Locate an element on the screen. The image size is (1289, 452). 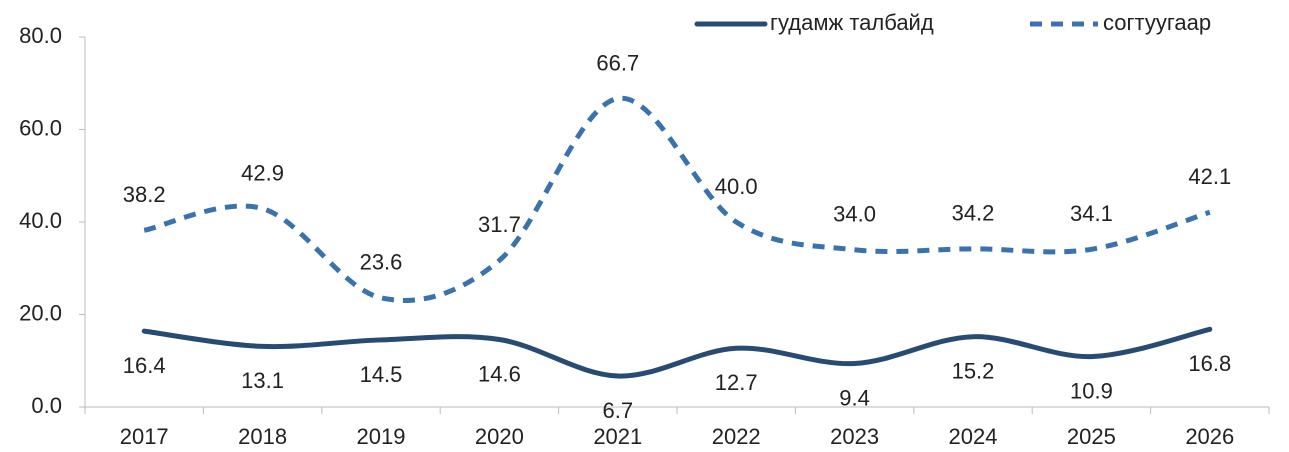
data-label: 9.4 is located at coordinates (854, 397).